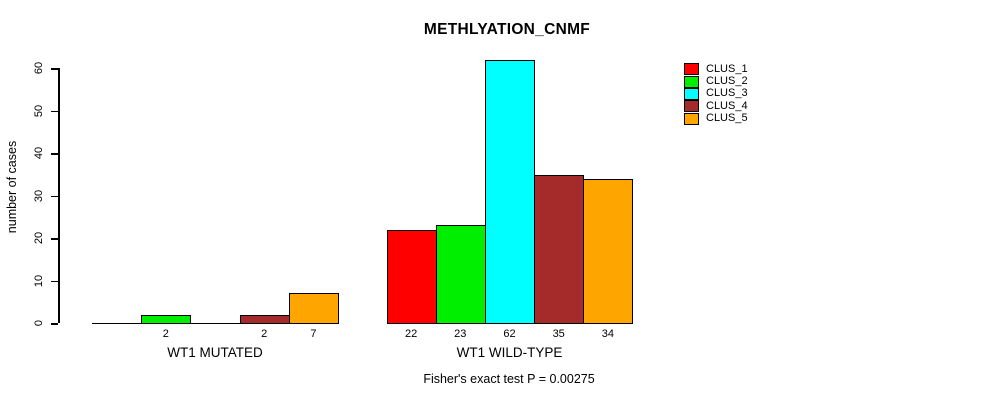 This screenshot has height=400, width=990. Describe the element at coordinates (12, 187) in the screenshot. I see `y-axis-label: number of cases` at that location.